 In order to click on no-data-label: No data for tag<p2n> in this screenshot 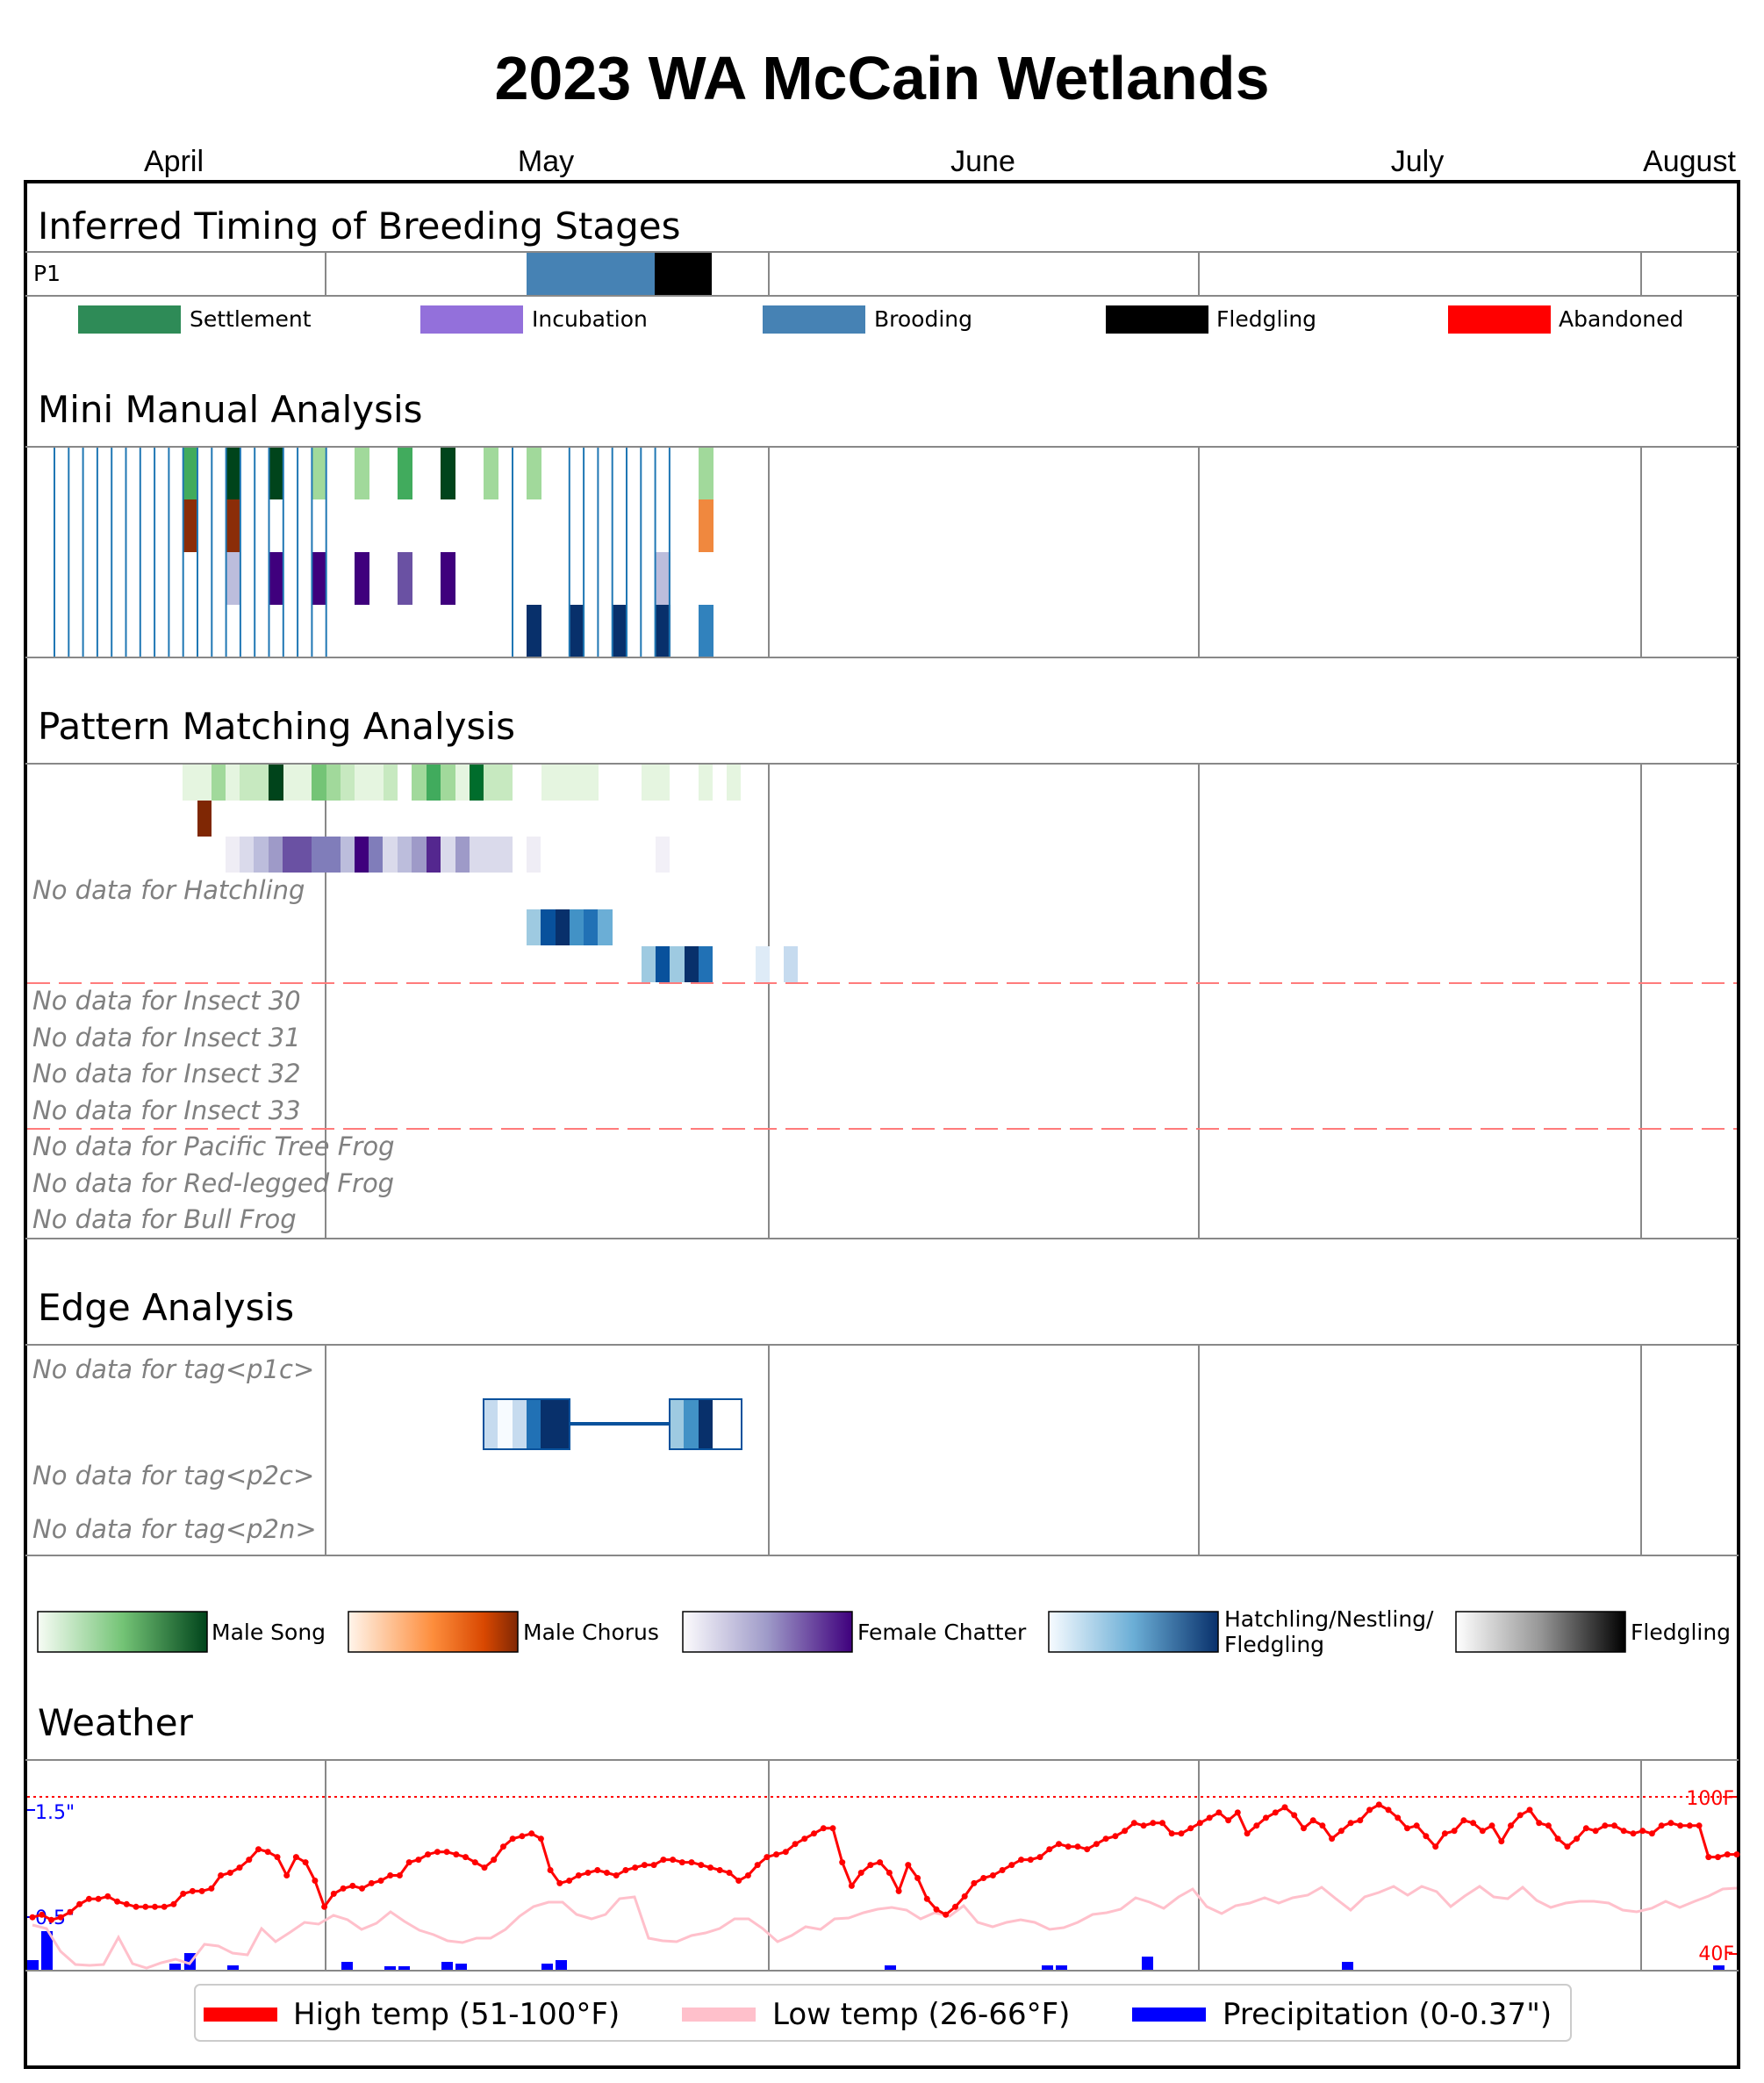, I will do `click(174, 1529)`.